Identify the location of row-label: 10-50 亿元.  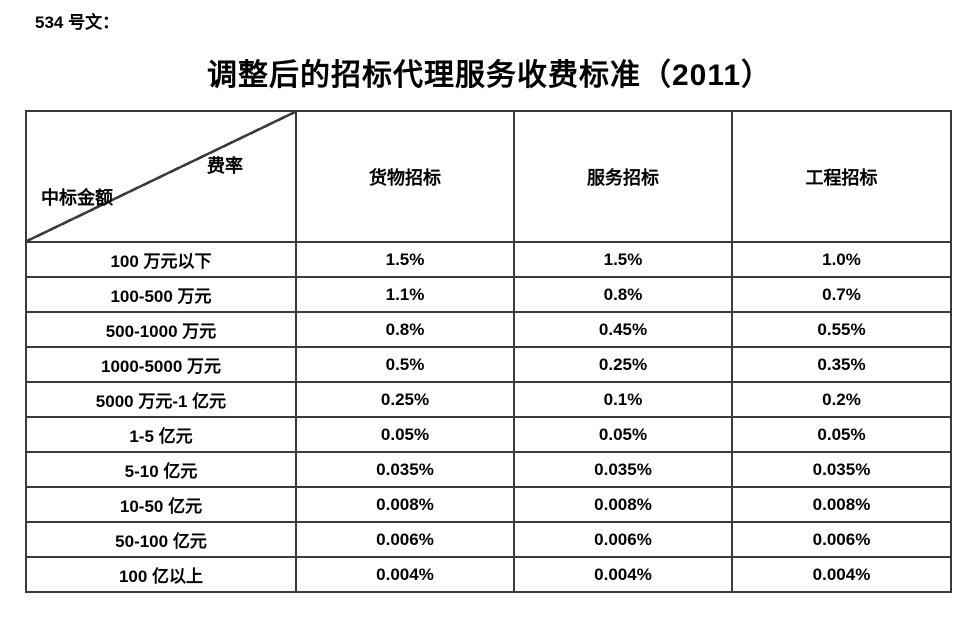
(161, 504).